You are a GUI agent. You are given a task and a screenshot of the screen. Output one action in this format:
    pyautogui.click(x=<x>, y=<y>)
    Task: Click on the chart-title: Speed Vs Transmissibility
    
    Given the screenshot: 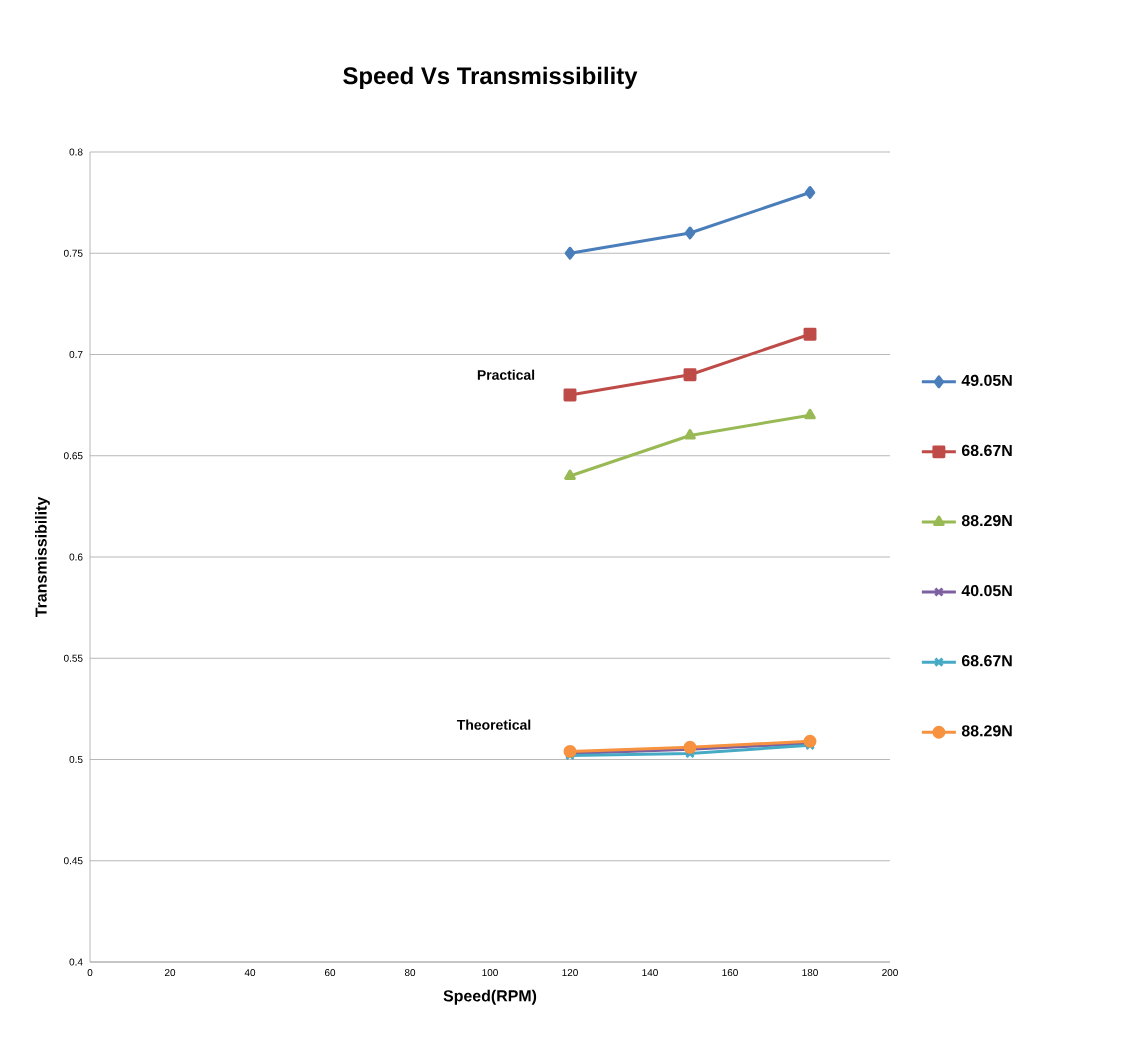 What is the action you would take?
    pyautogui.click(x=490, y=77)
    